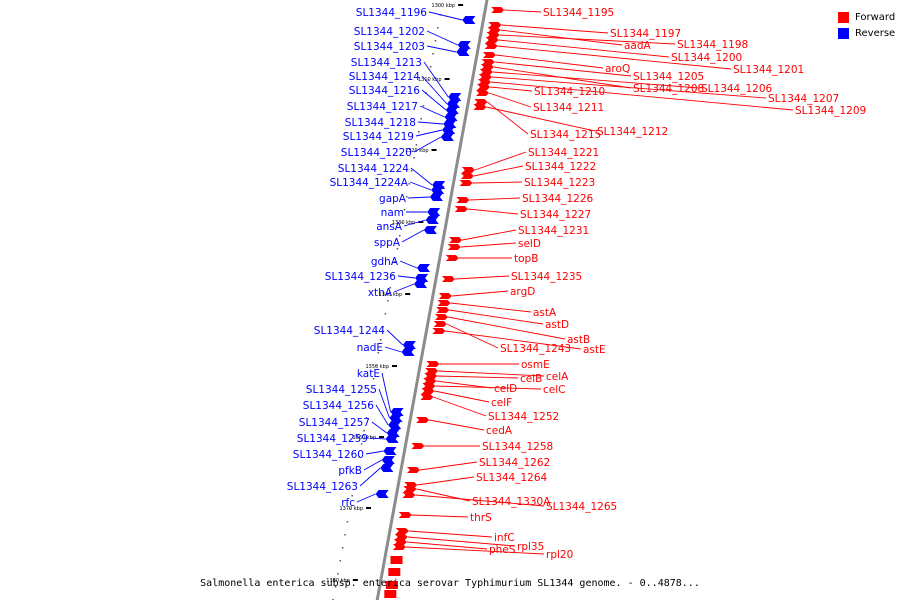 This screenshot has width=900, height=604. What do you see at coordinates (361, 277) in the screenshot?
I see `reverse-gene-label: SL1344_1236` at bounding box center [361, 277].